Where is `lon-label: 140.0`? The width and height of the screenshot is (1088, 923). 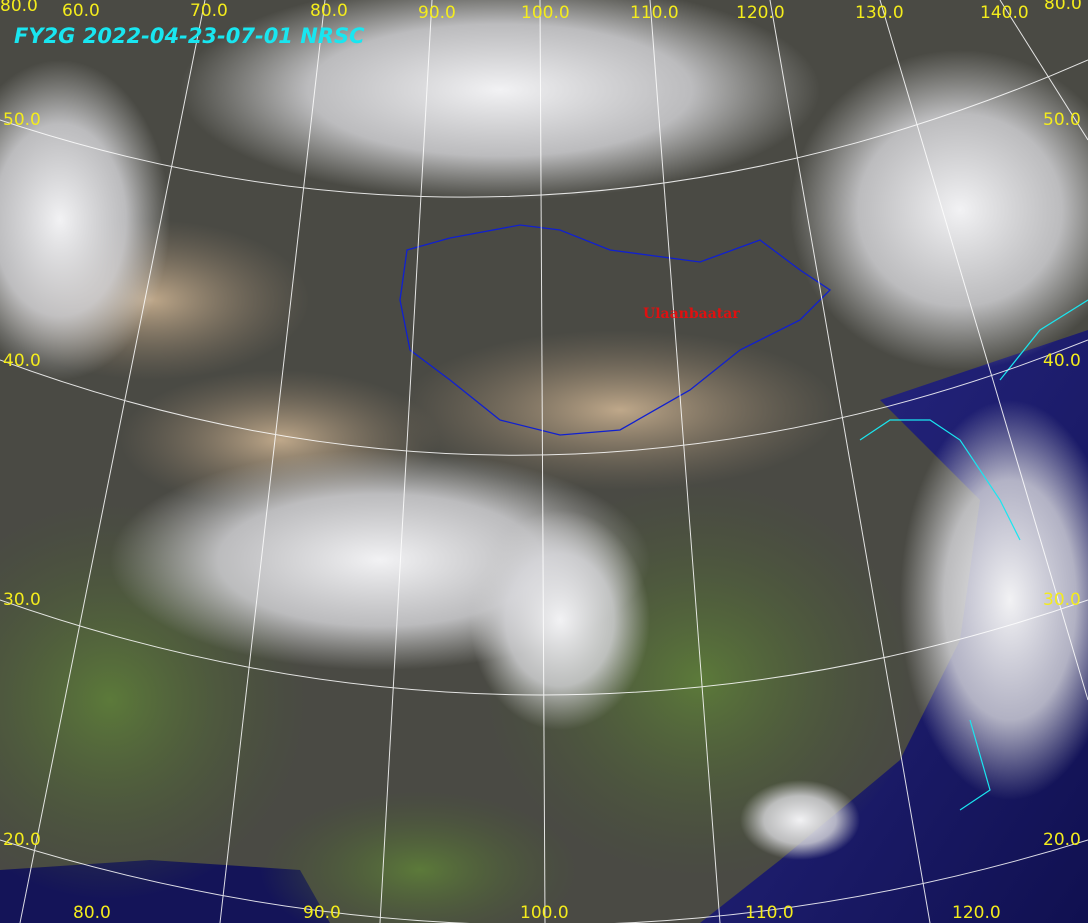
lon-label: 140.0 is located at coordinates (1004, 13).